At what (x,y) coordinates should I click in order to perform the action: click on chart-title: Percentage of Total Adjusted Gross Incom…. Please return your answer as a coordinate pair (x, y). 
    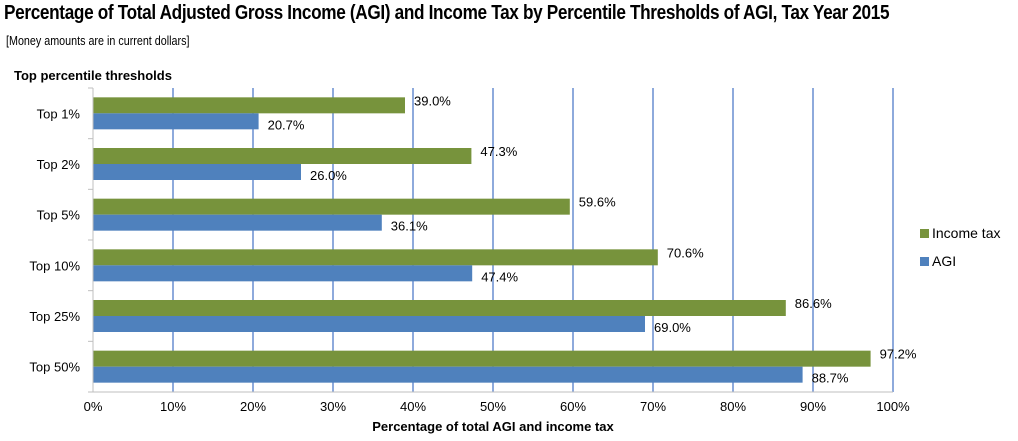
    Looking at the image, I should click on (447, 13).